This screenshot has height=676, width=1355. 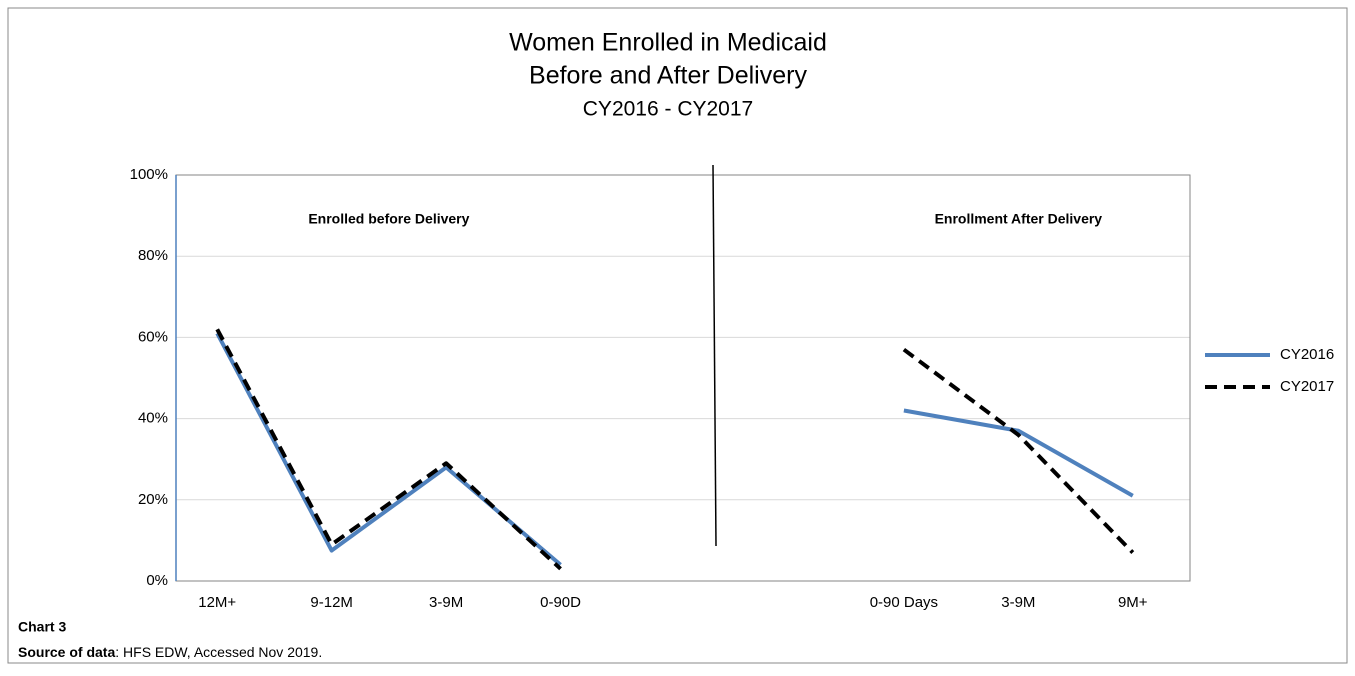 What do you see at coordinates (153, 255) in the screenshot?
I see `y-tick-label: 80%` at bounding box center [153, 255].